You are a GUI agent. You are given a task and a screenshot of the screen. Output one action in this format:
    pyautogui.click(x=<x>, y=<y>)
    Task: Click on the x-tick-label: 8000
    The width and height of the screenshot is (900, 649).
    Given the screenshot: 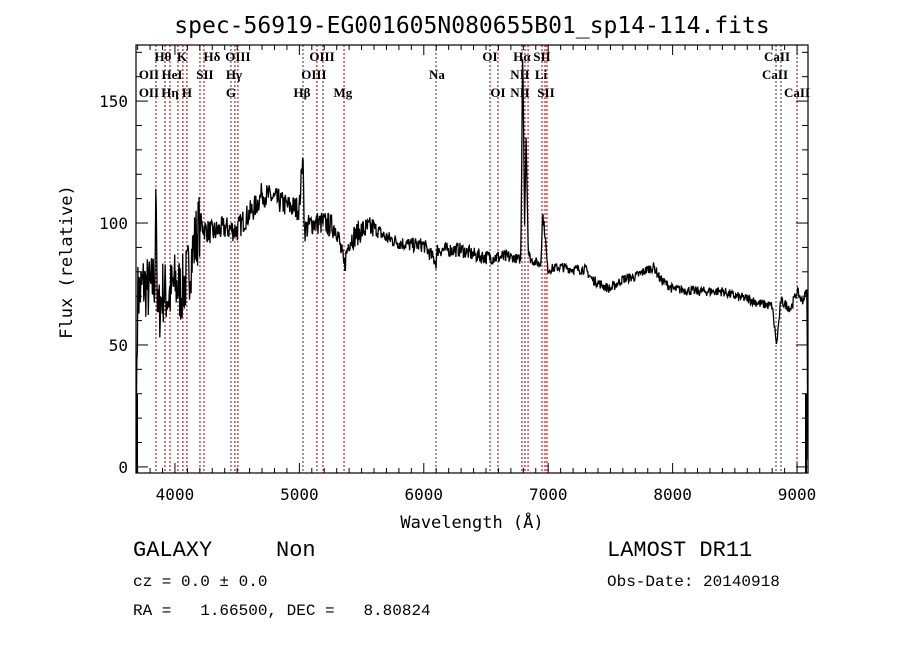 What is the action you would take?
    pyautogui.click(x=672, y=494)
    